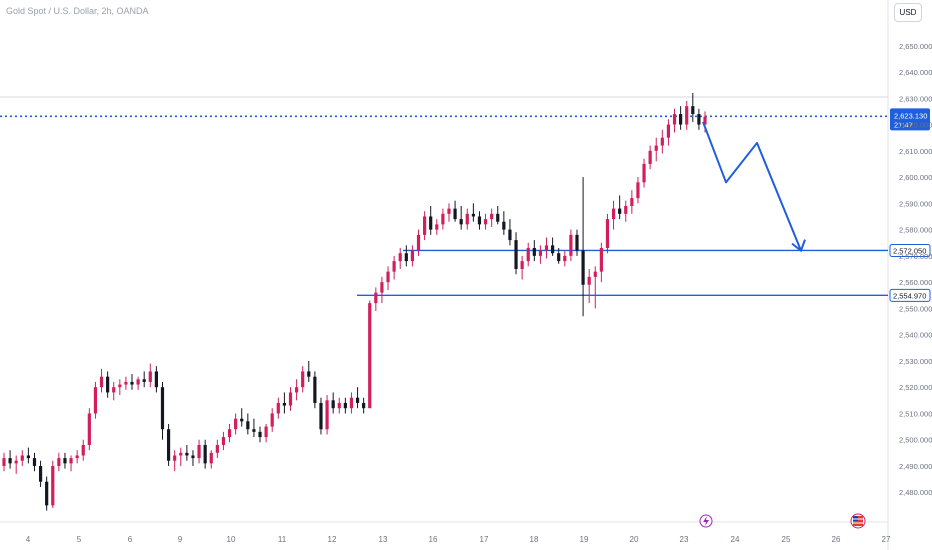  I want to click on x-tick-label: 24, so click(735, 539).